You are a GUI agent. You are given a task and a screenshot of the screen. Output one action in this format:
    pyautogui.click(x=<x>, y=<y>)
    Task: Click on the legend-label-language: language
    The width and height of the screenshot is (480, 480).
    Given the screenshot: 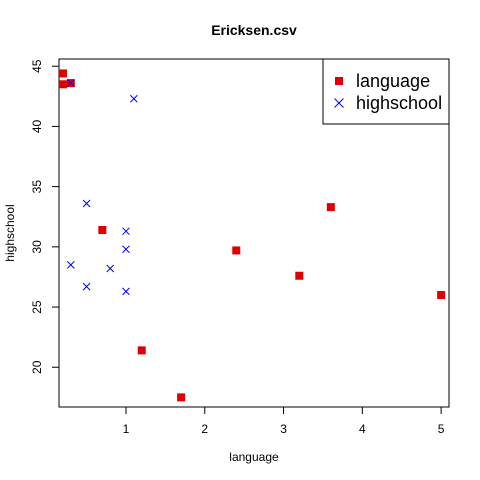 What is the action you would take?
    pyautogui.click(x=393, y=81)
    